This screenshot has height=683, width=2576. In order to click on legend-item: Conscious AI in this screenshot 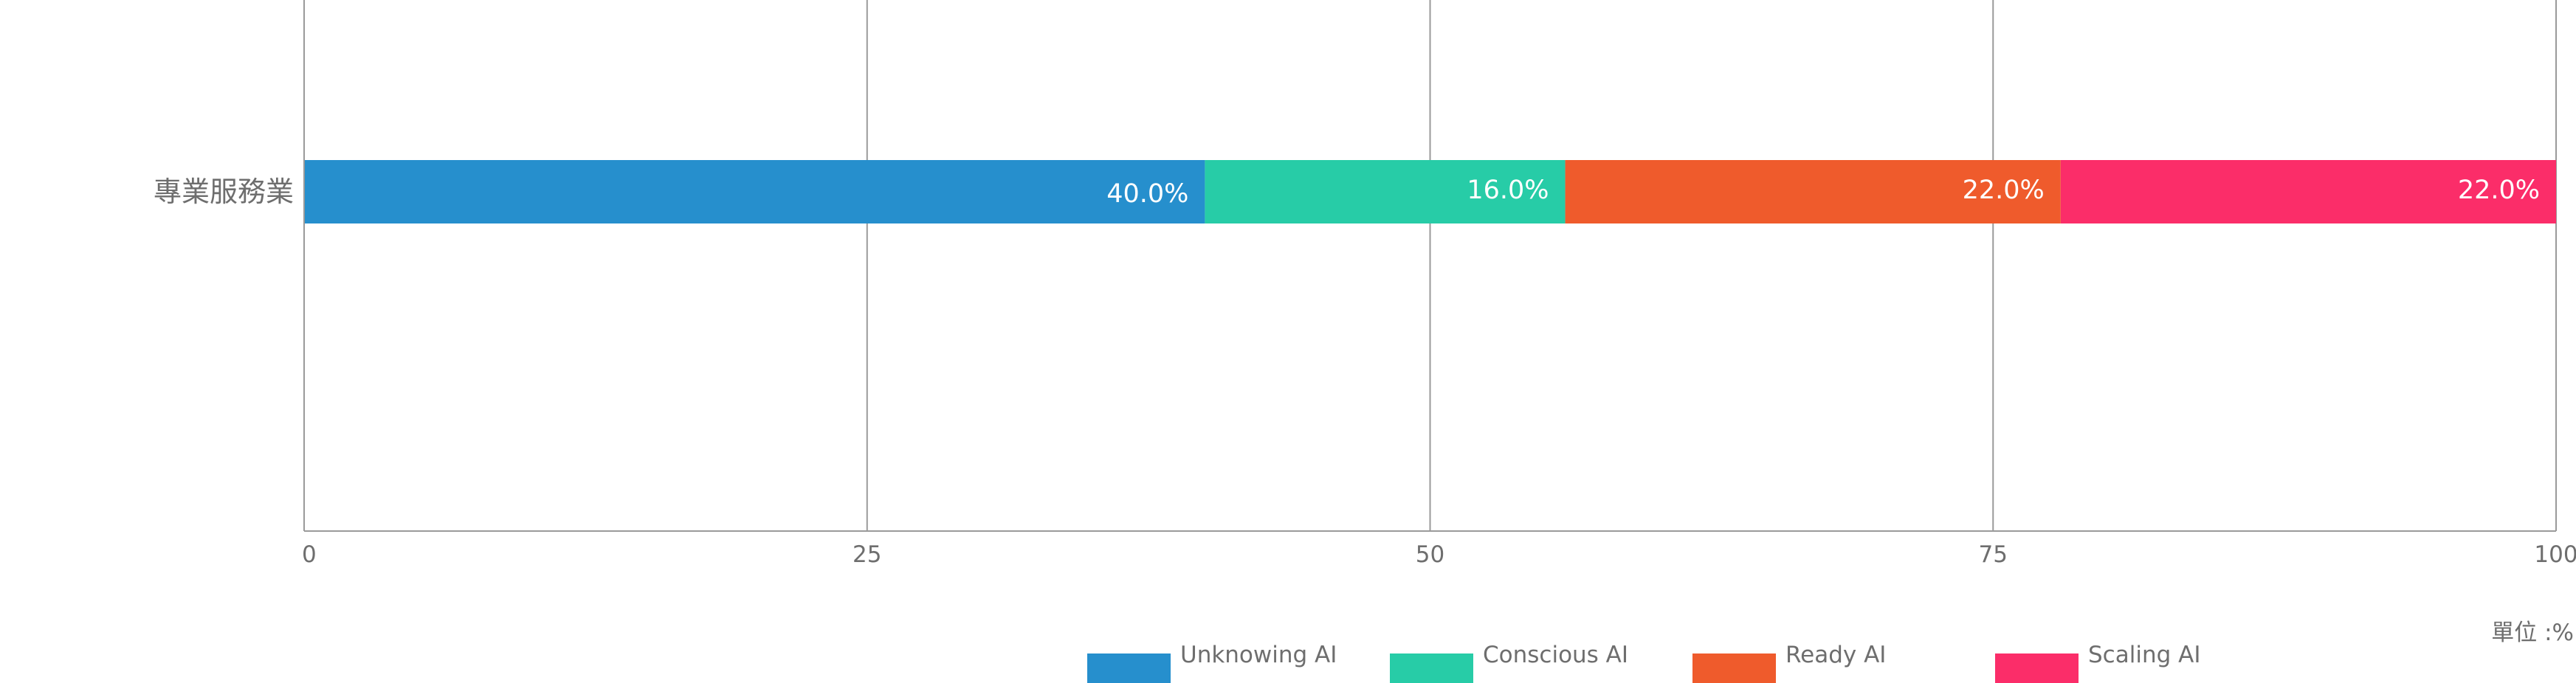, I will do `click(1509, 662)`.